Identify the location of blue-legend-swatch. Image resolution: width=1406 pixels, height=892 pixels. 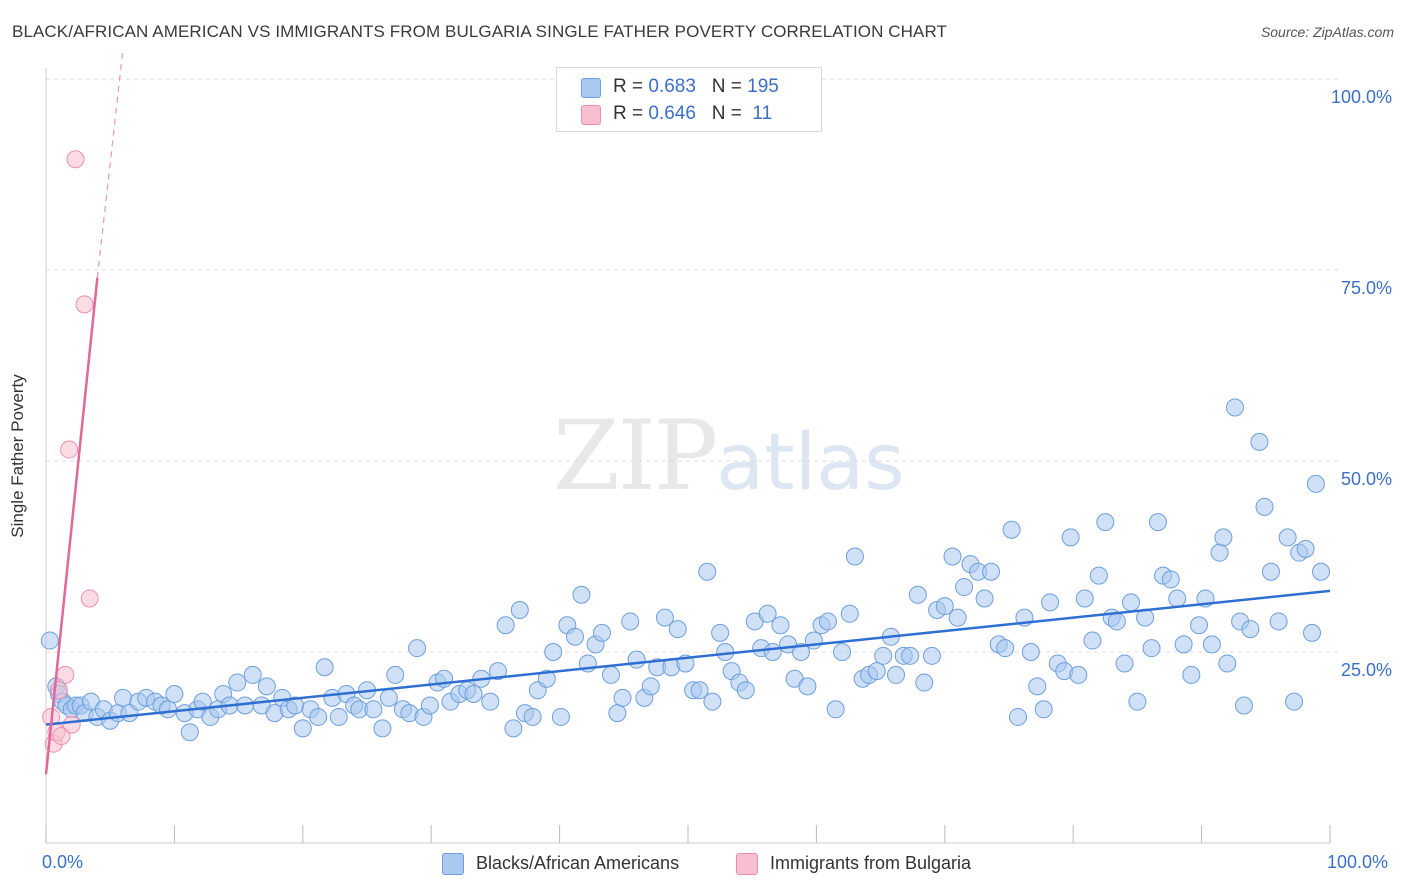
(453, 864).